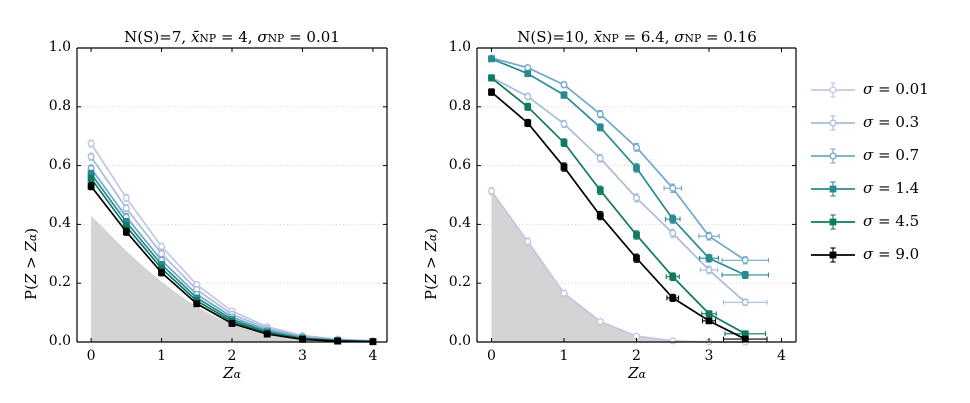 This screenshot has width=970, height=403. What do you see at coordinates (232, 373) in the screenshot?
I see `panel-left-xlabel: Zα` at bounding box center [232, 373].